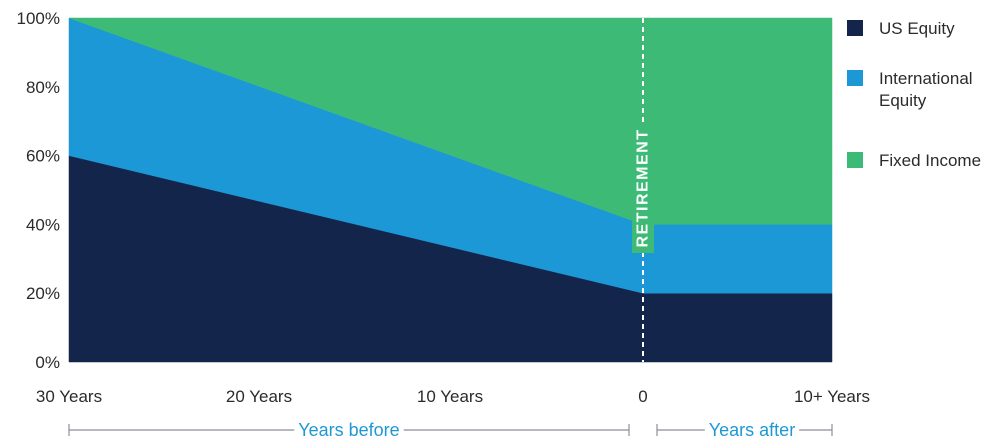 Image resolution: width=1008 pixels, height=439 pixels. Describe the element at coordinates (752, 429) in the screenshot. I see `span-label: Years after` at that location.